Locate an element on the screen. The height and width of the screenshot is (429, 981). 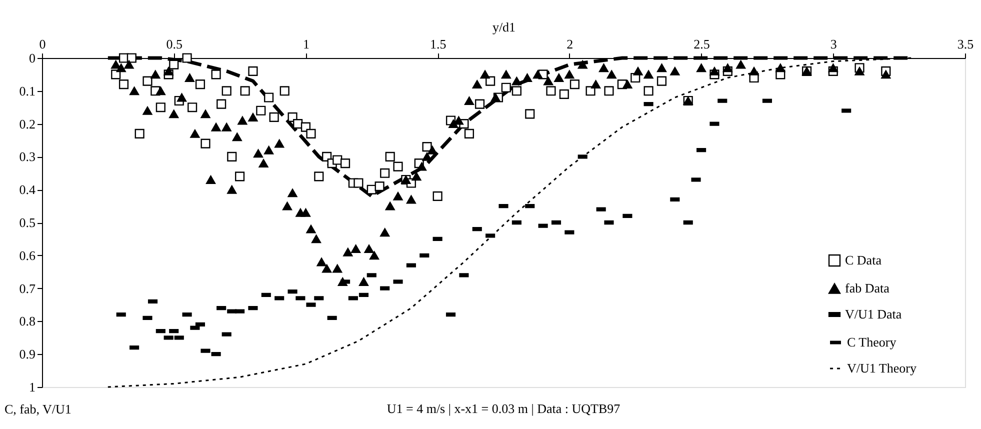
legend-label: V/U1 Theory is located at coordinates (882, 368).